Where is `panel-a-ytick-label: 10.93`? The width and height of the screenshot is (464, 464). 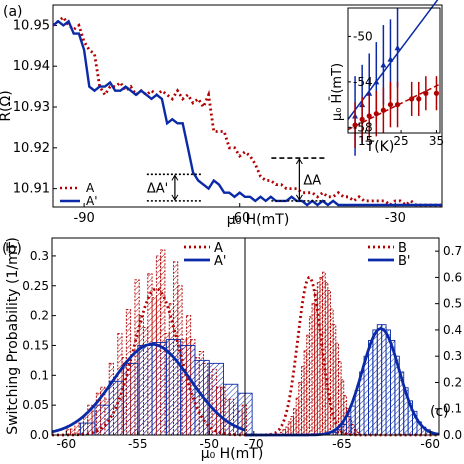
panel-a-ytick-label: 10.93 is located at coordinates (31, 107).